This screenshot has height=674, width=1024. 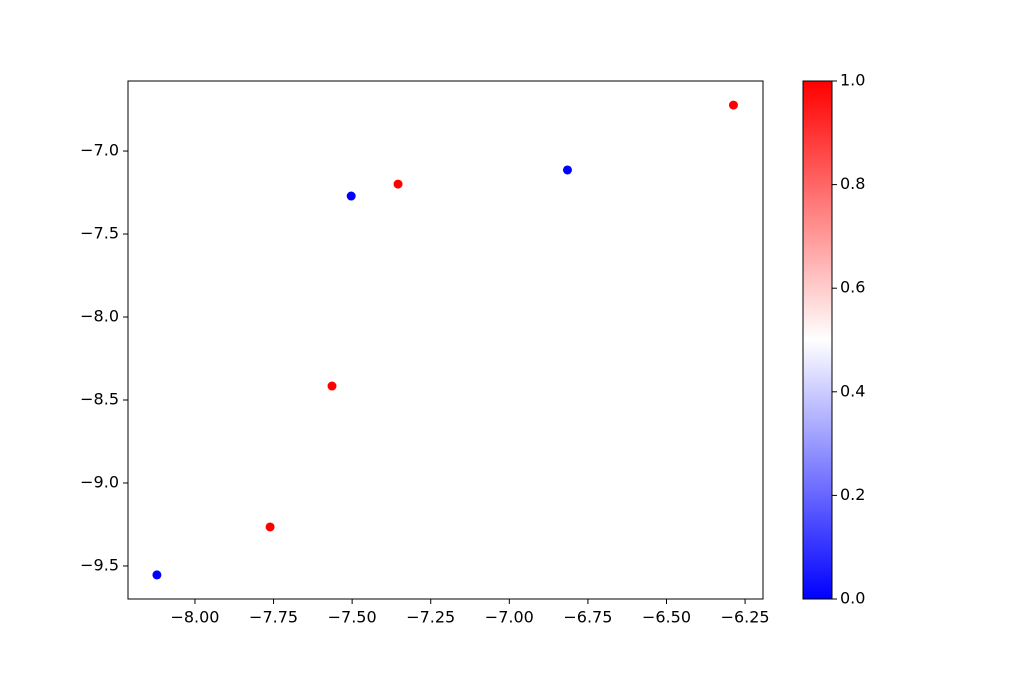 What do you see at coordinates (99, 481) in the screenshot?
I see `y-tick-label: −9.0` at bounding box center [99, 481].